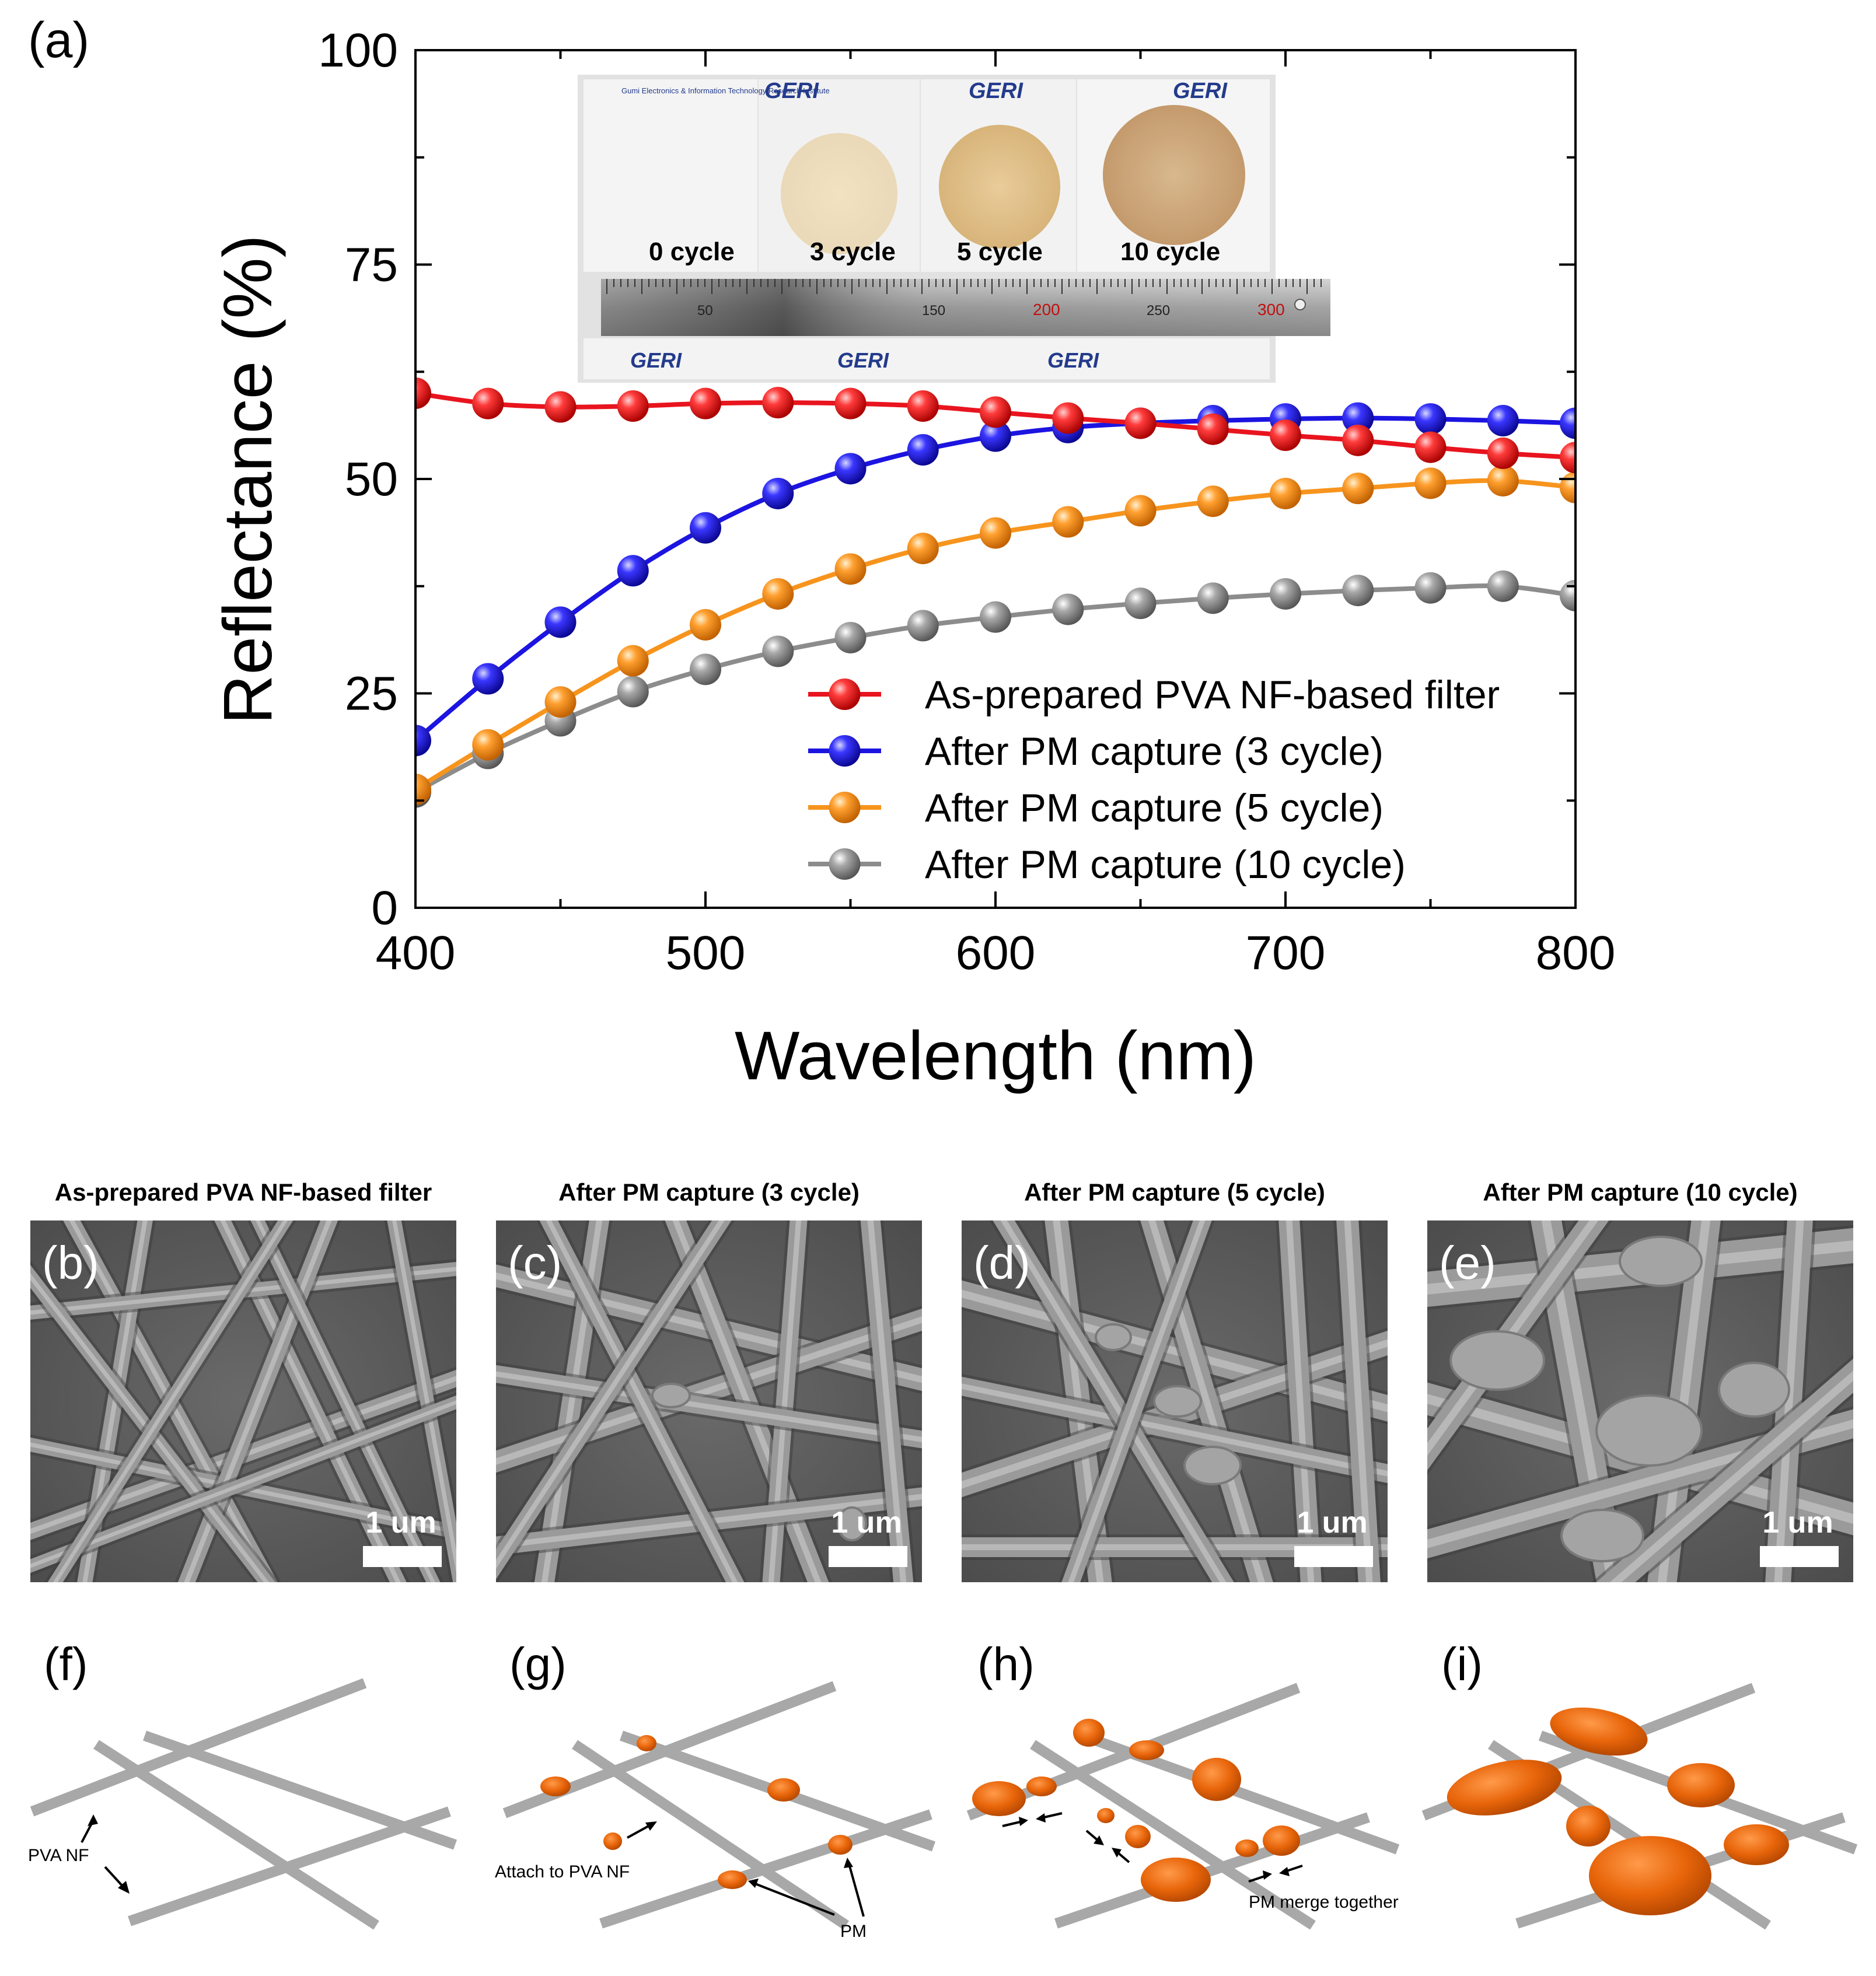  I want to click on sem-title: After PM capture (3 cycle), so click(709, 1192).